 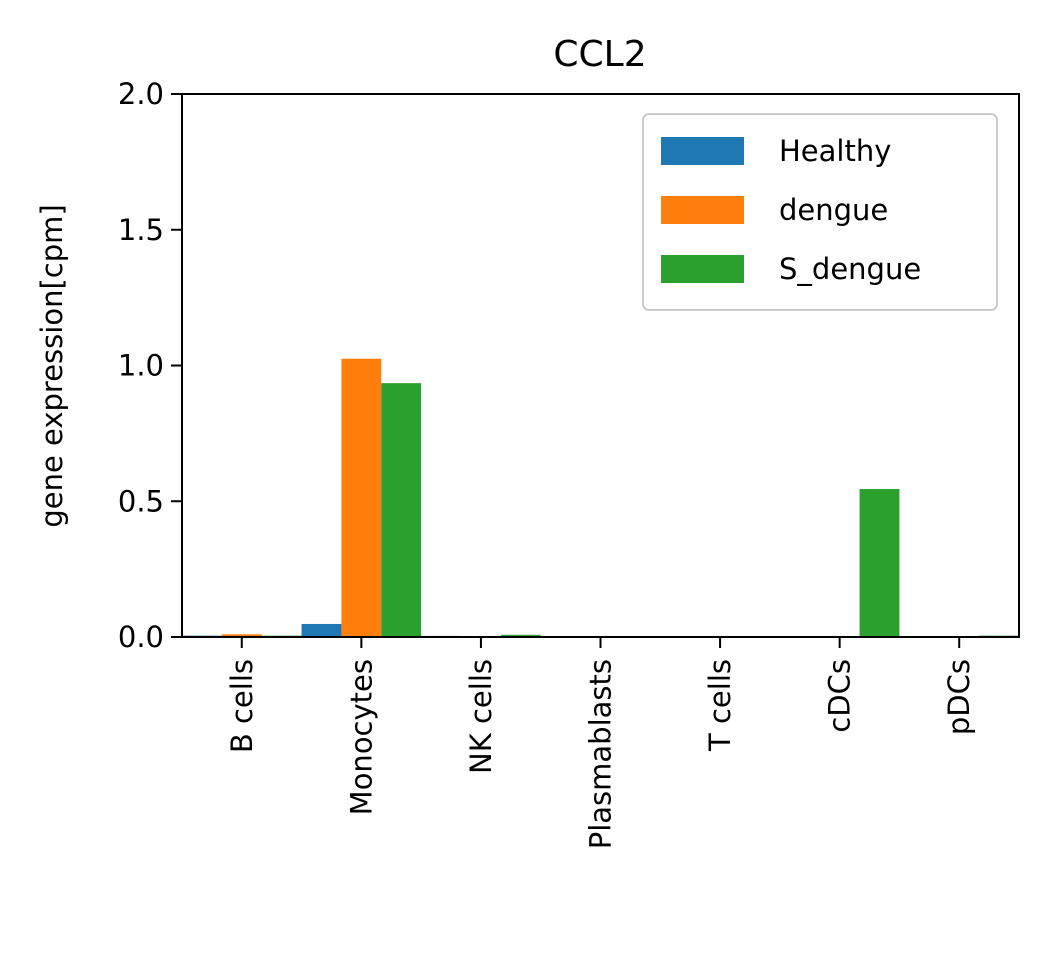 I want to click on legend: Healthy dengue S_dengue, so click(x=820, y=212).